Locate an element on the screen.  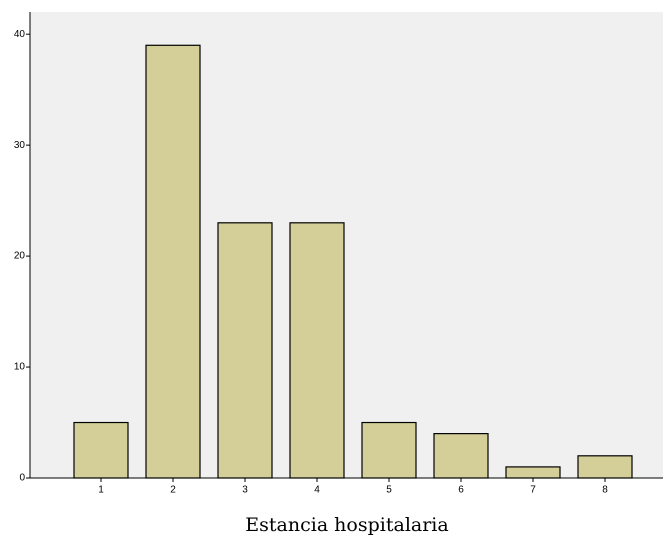
x-axis-label: Estancia hospitalaria is located at coordinates (346, 525).